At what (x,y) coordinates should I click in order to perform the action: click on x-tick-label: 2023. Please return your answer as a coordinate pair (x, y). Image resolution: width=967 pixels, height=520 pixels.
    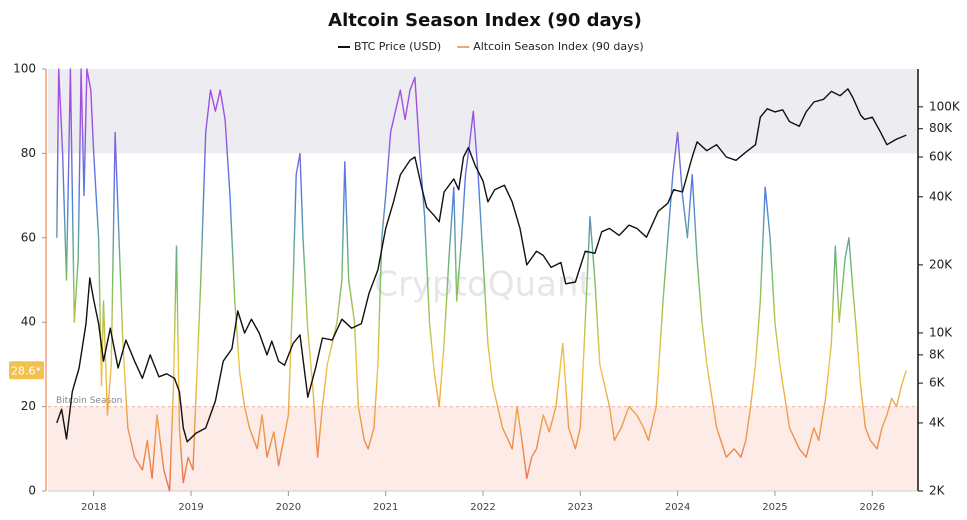
    Looking at the image, I should click on (580, 507).